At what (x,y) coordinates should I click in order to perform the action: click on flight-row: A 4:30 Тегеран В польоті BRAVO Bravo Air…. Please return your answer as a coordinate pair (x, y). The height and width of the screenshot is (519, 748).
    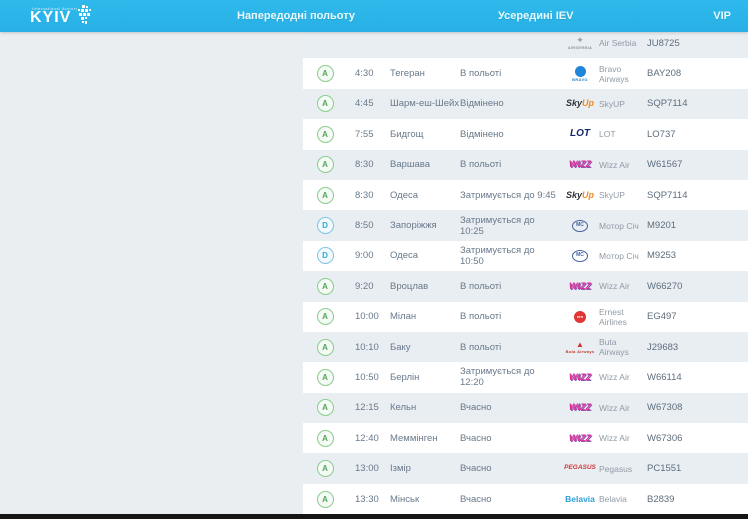
    Looking at the image, I should click on (525, 73).